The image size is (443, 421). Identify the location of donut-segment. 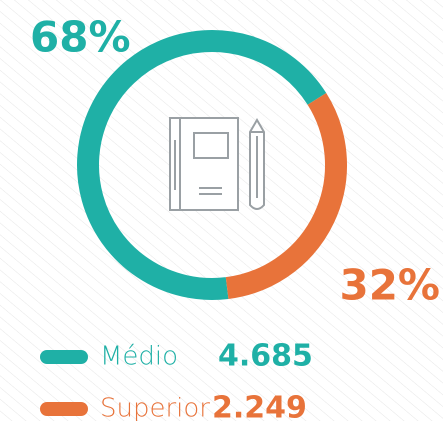
(286, 196).